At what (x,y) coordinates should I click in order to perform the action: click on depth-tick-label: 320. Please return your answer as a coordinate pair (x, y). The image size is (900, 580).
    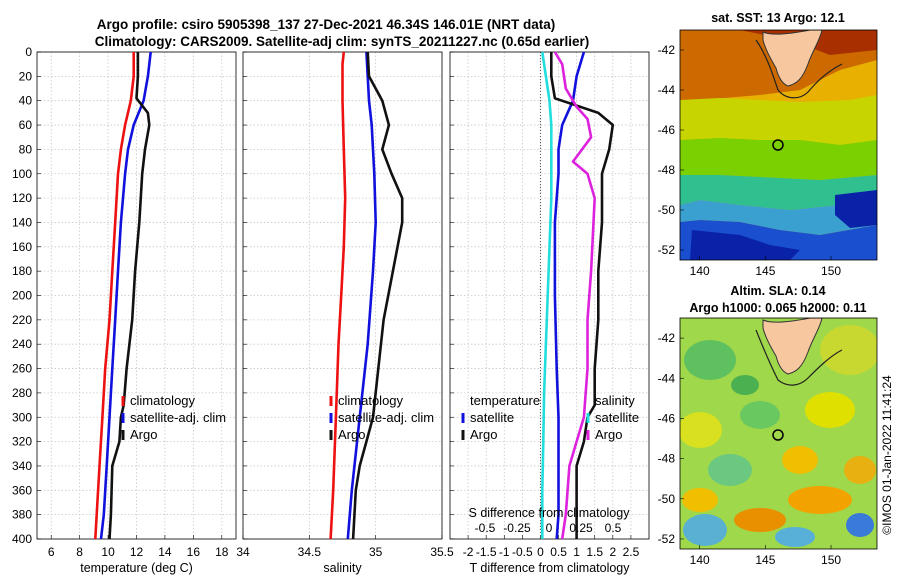
    Looking at the image, I should click on (22, 442).